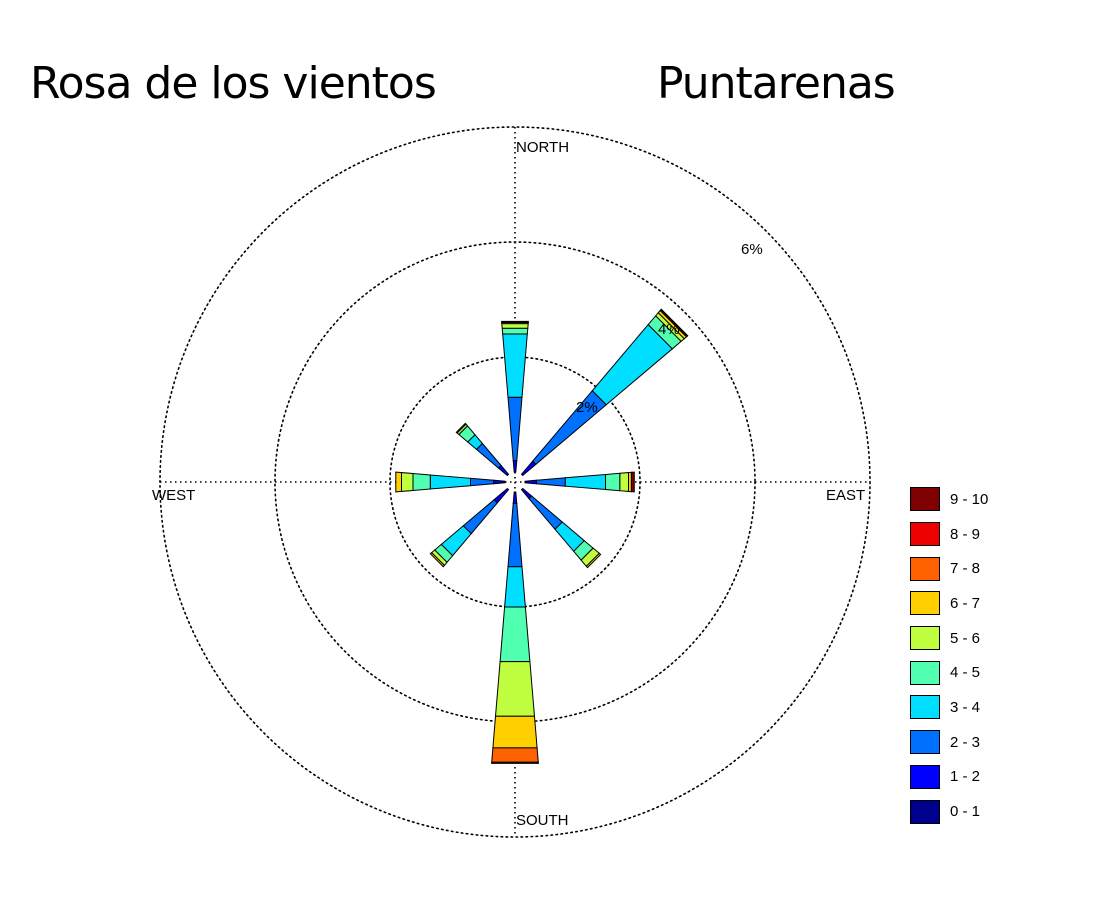 This screenshot has height=897, width=1096. What do you see at coordinates (965, 673) in the screenshot?
I see `legend-label: 4 - 5` at bounding box center [965, 673].